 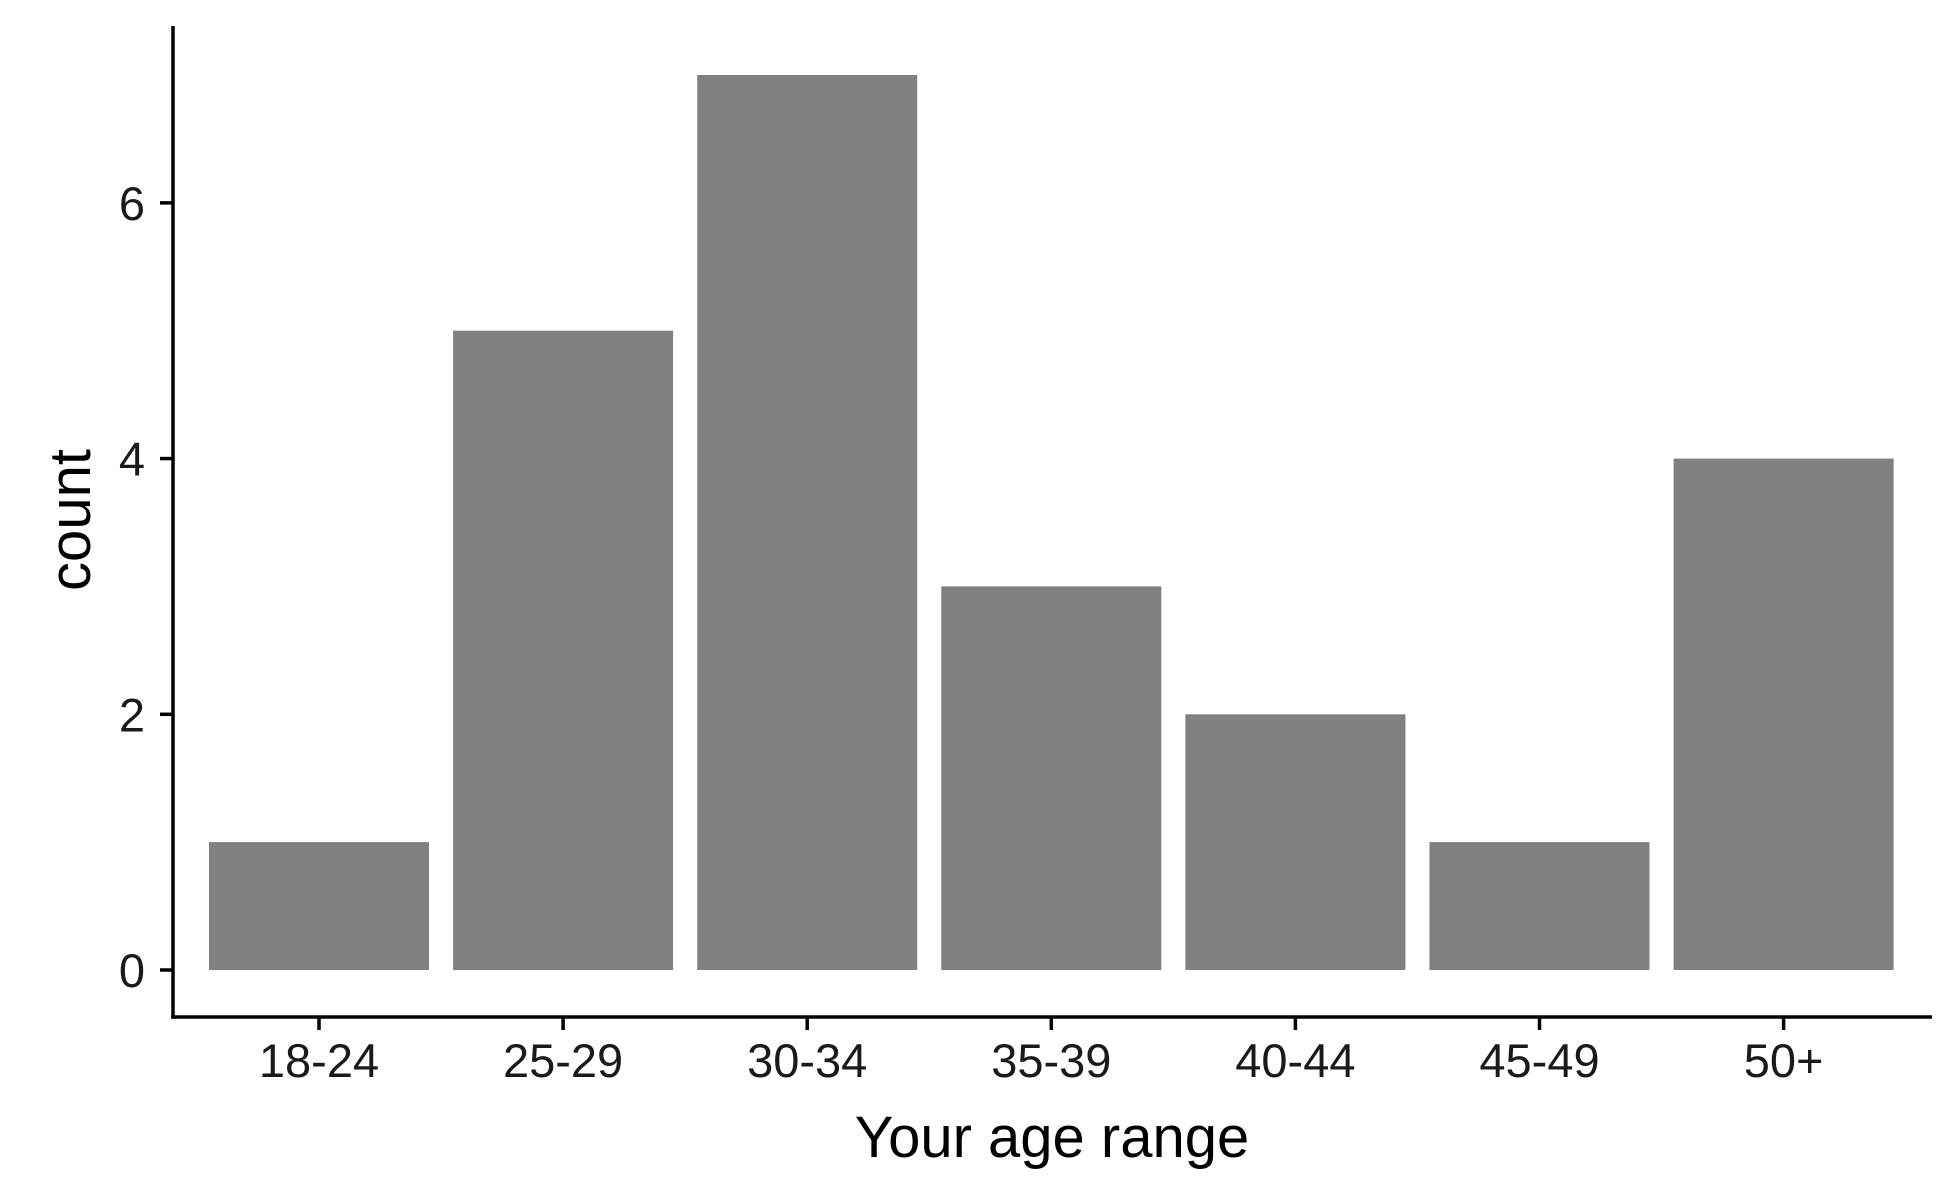 What do you see at coordinates (132, 203) in the screenshot?
I see `y-tick-label-6: 6` at bounding box center [132, 203].